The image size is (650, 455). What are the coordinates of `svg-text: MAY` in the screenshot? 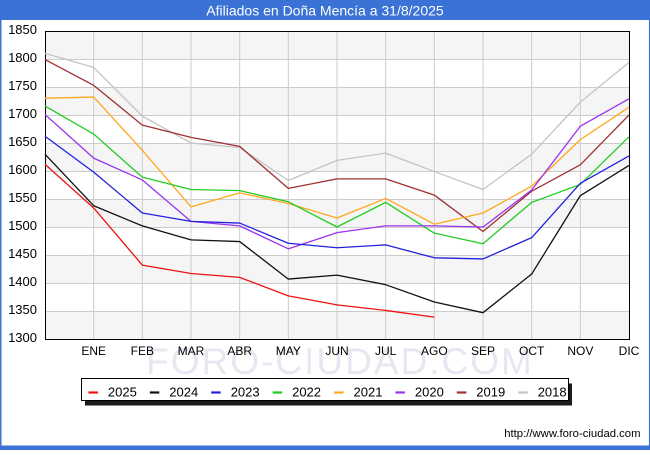 It's located at (288, 351).